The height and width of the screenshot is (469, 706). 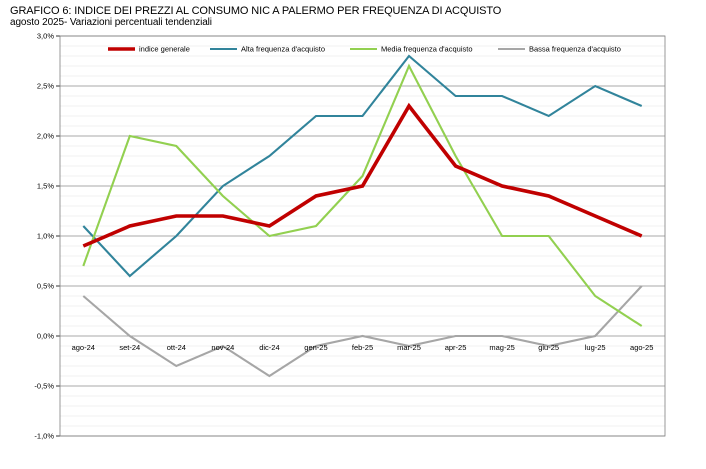 What do you see at coordinates (45, 286) in the screenshot?
I see `y-tick-label: 0,5%` at bounding box center [45, 286].